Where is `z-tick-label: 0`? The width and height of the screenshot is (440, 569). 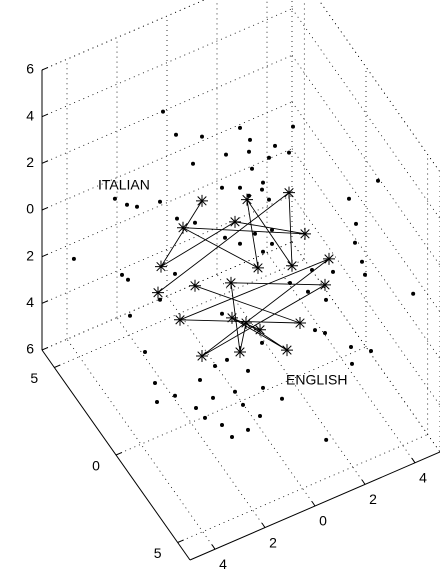 z-tick-label: 0 is located at coordinates (30, 209).